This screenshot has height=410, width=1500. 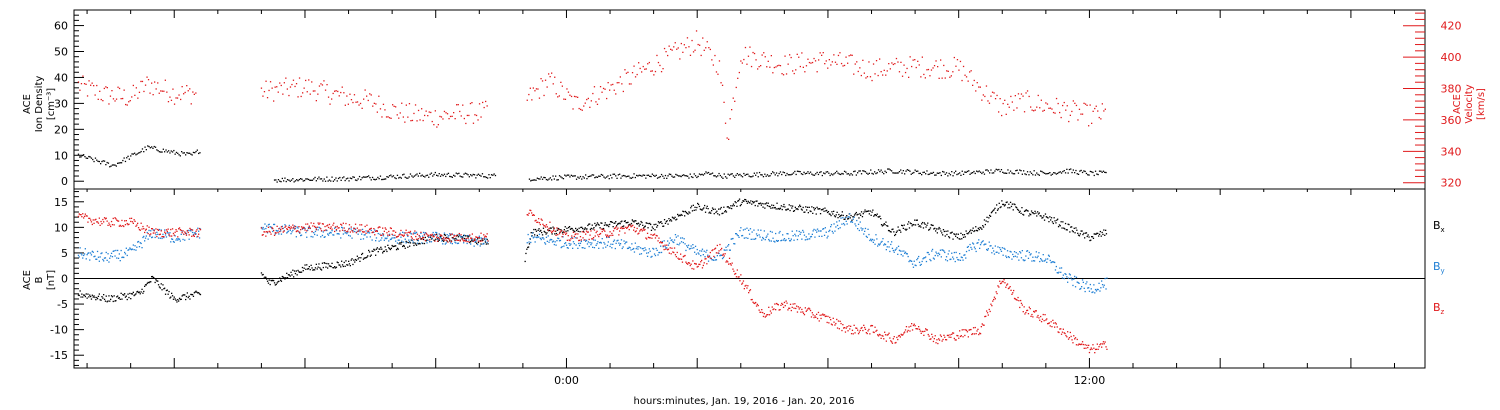 I want to click on ylabel-right-line-1: ACE, so click(x=1457, y=104).